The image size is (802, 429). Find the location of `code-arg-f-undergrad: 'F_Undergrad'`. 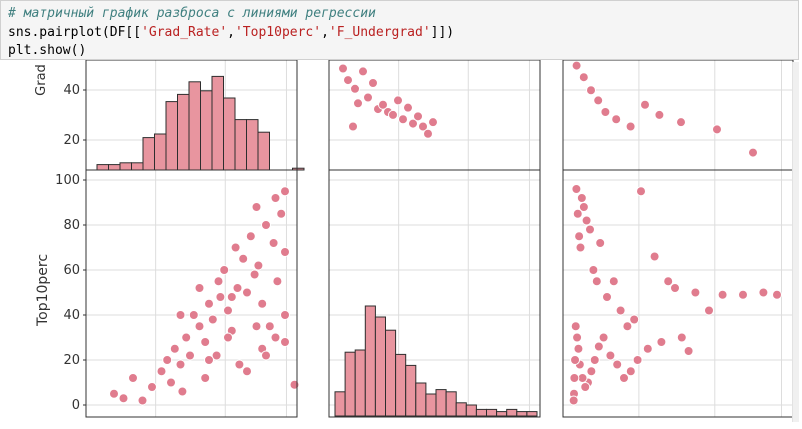

code-arg-f-undergrad: 'F_Undergrad' is located at coordinates (379, 32).